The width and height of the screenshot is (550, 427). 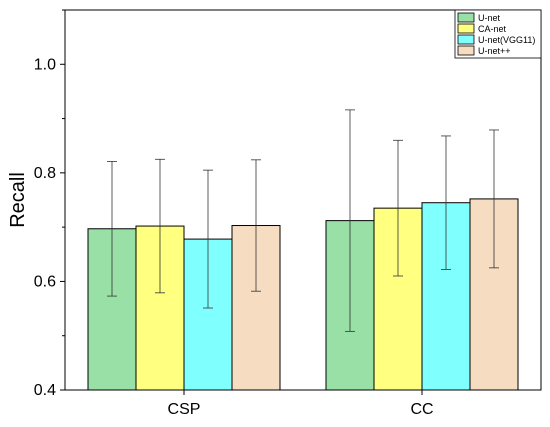 What do you see at coordinates (494, 51) in the screenshot?
I see `legend-label-4: U-net++` at bounding box center [494, 51].